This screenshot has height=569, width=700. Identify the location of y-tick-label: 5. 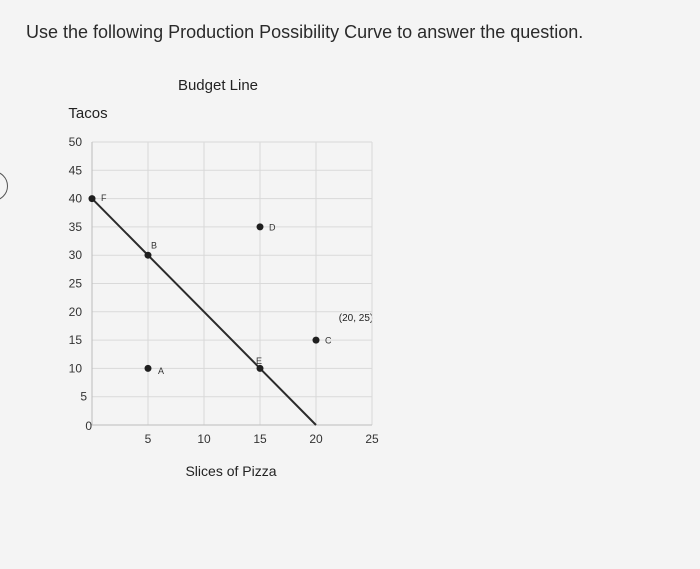
(83, 397).